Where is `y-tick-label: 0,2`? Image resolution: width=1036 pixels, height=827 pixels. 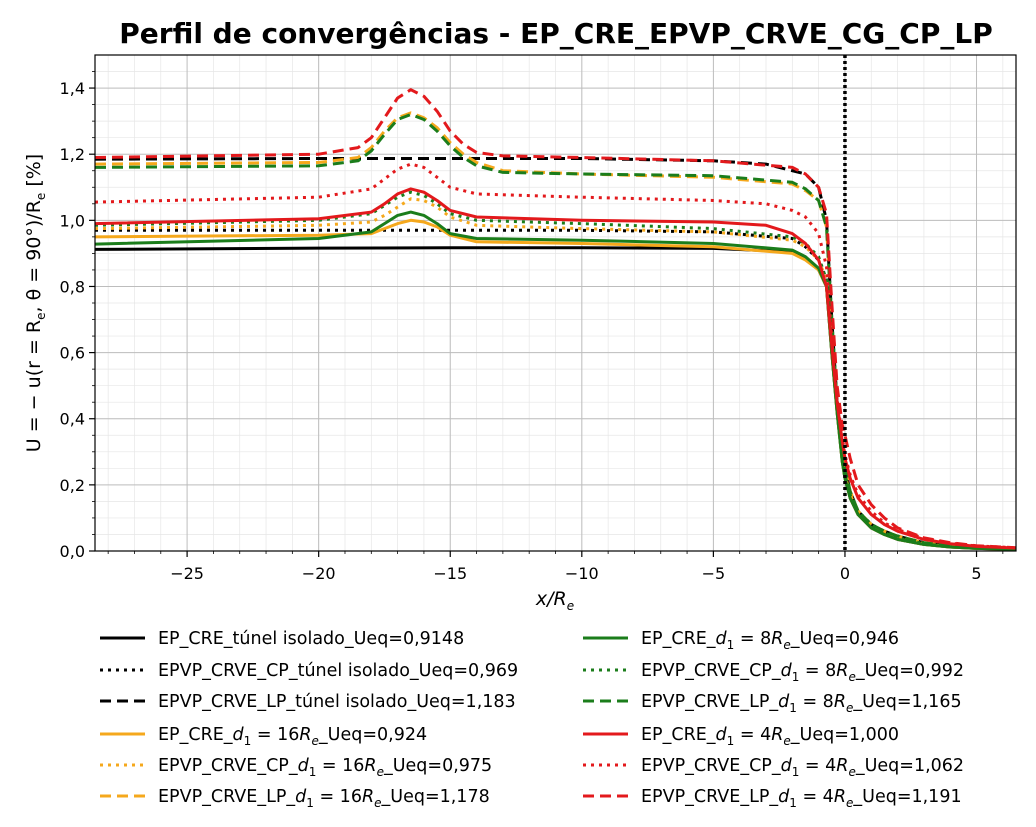
y-tick-label: 0,2 is located at coordinates (72, 485).